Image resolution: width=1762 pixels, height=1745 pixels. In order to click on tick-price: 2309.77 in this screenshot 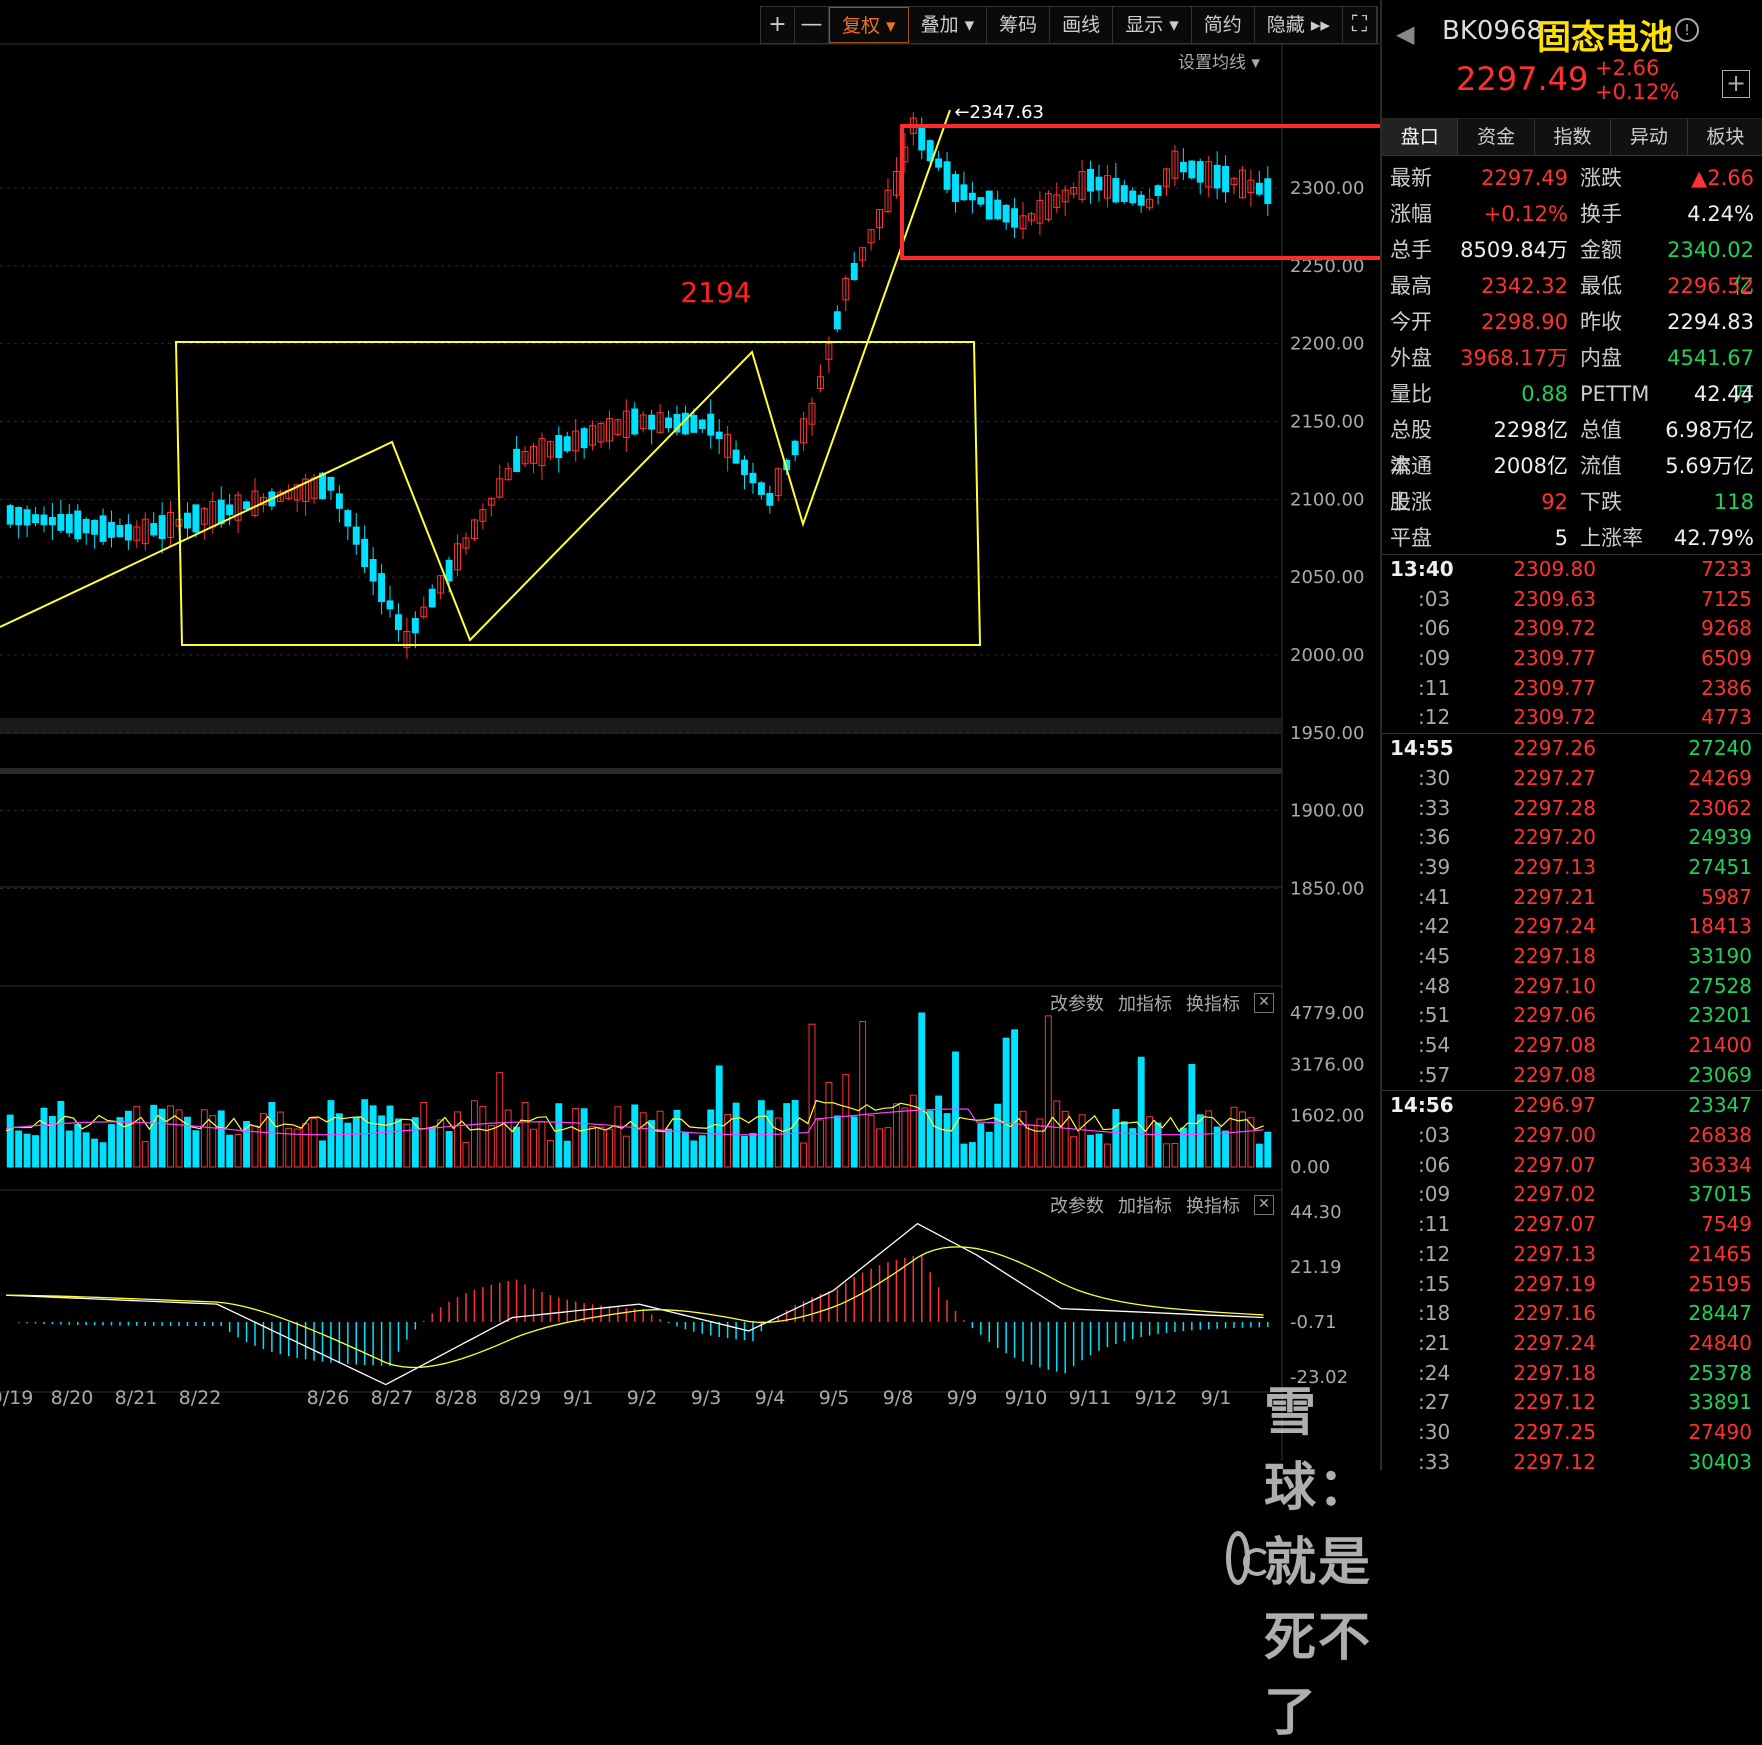, I will do `click(1554, 687)`.